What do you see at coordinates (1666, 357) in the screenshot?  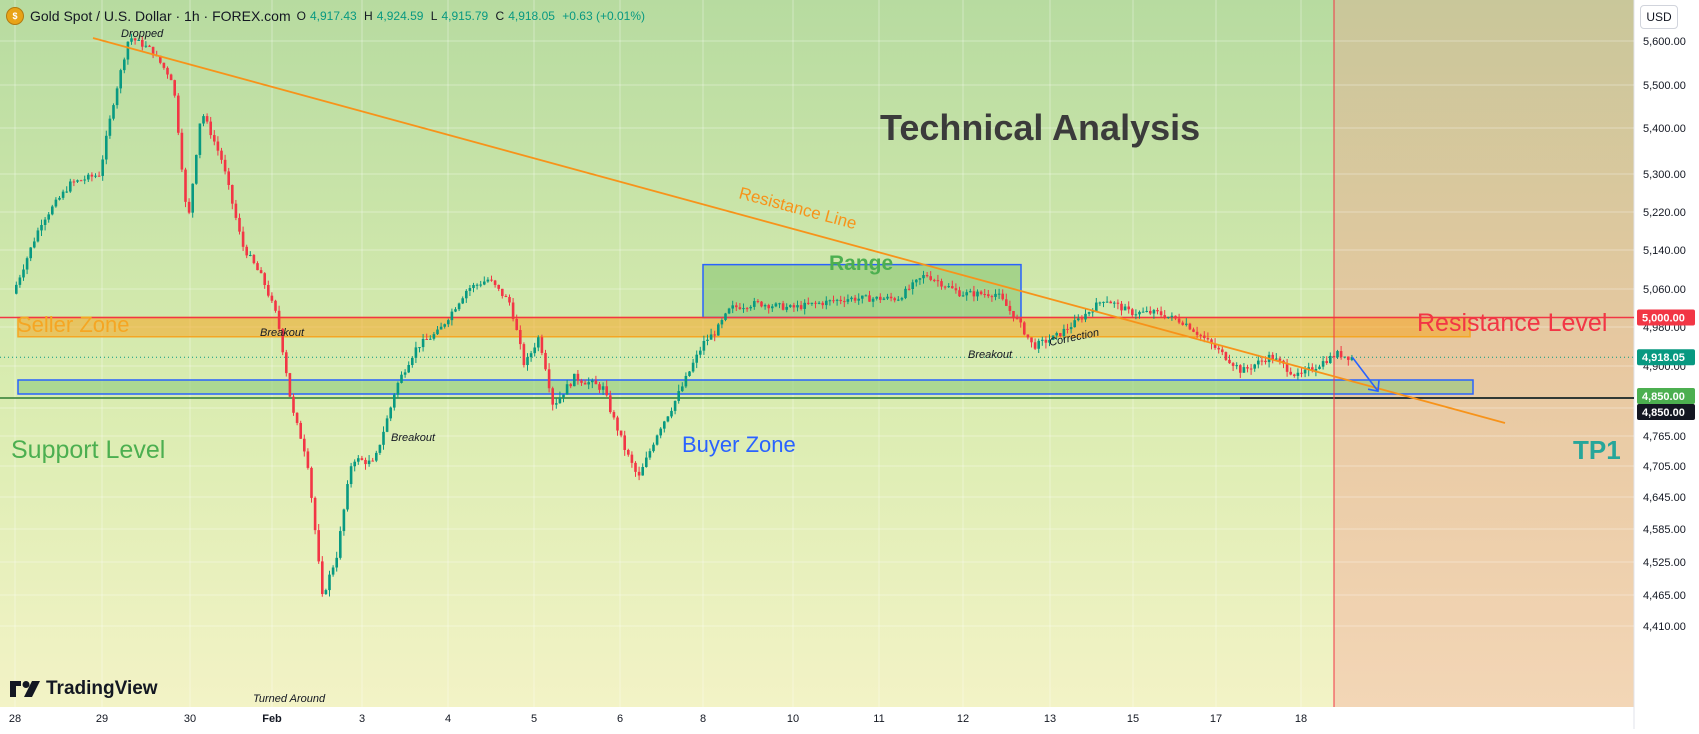 I see `current-price-tag: 4,918.05` at bounding box center [1666, 357].